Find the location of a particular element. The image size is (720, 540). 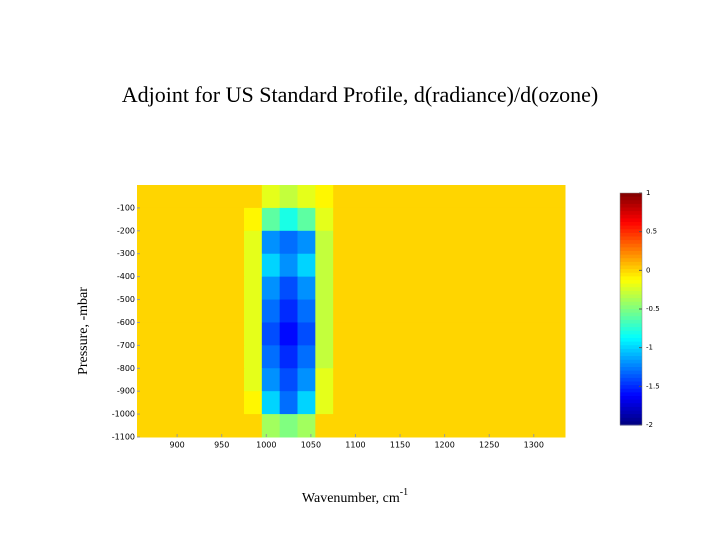

y-tick-label: -800 is located at coordinates (126, 368).